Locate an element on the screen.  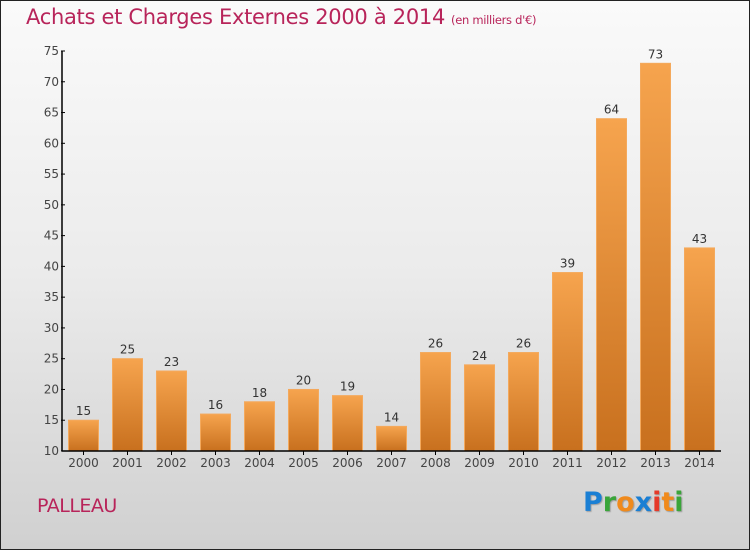
bar-value-label-2003: 16 is located at coordinates (215, 405).